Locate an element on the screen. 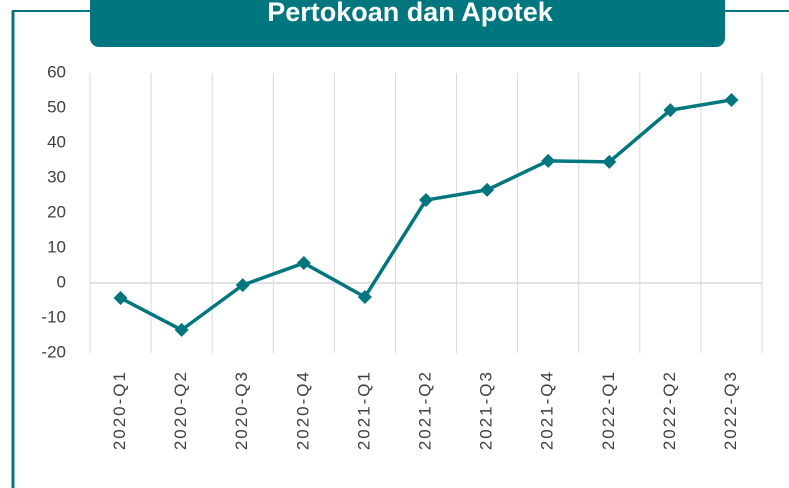 The height and width of the screenshot is (488, 789). y-tick-label: 50 is located at coordinates (56, 106).